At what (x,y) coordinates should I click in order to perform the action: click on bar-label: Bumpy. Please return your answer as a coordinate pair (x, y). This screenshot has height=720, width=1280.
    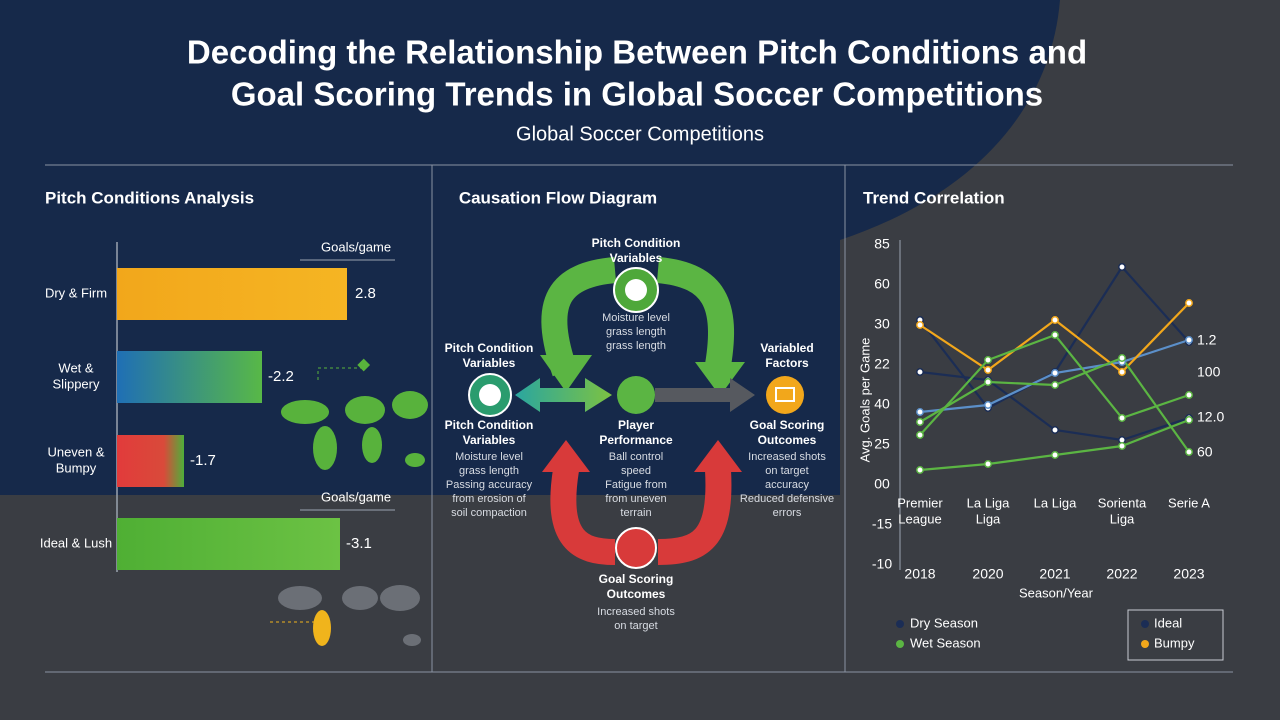
    Looking at the image, I should click on (76, 467).